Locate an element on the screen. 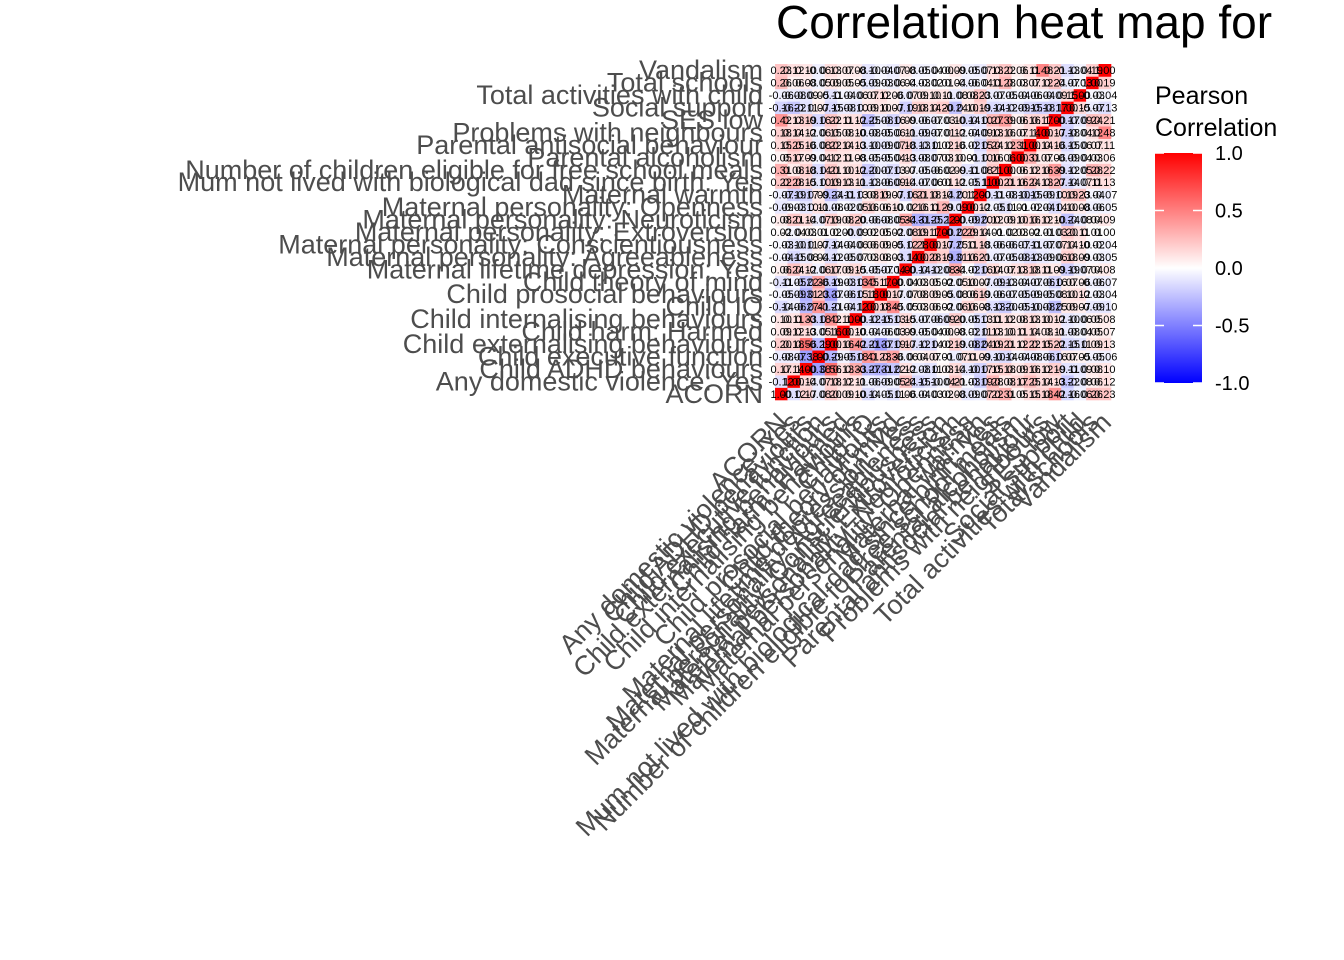  heatmap-cell-value: 0.19 is located at coordinates (980, 109).